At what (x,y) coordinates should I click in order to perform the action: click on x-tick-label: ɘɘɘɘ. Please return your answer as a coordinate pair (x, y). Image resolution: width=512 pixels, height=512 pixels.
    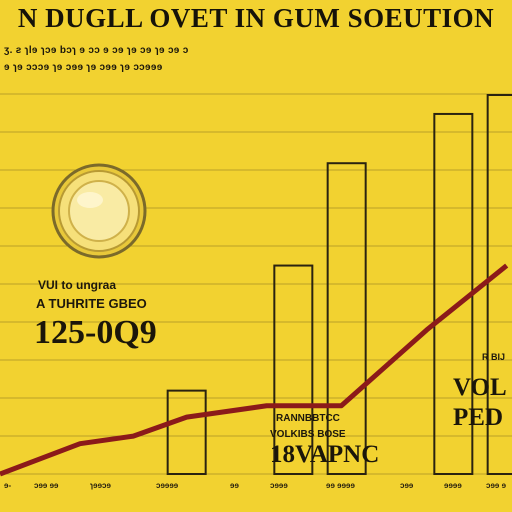
    Looking at the image, I should click on (453, 485).